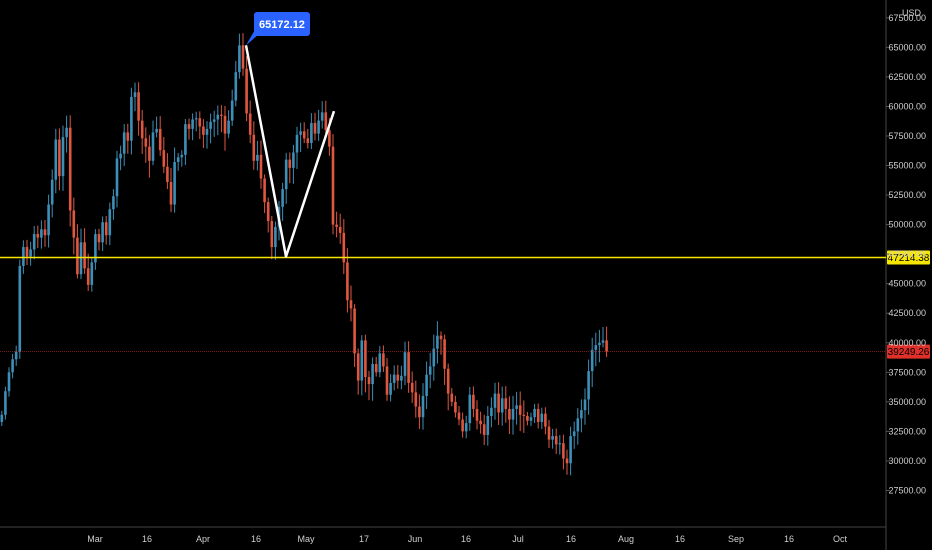  I want to click on time-axis: Mar 16 Apr 16 May 17 Jun 16 Jul 16 Aug 16 Sep 16 Oct, so click(467, 539).